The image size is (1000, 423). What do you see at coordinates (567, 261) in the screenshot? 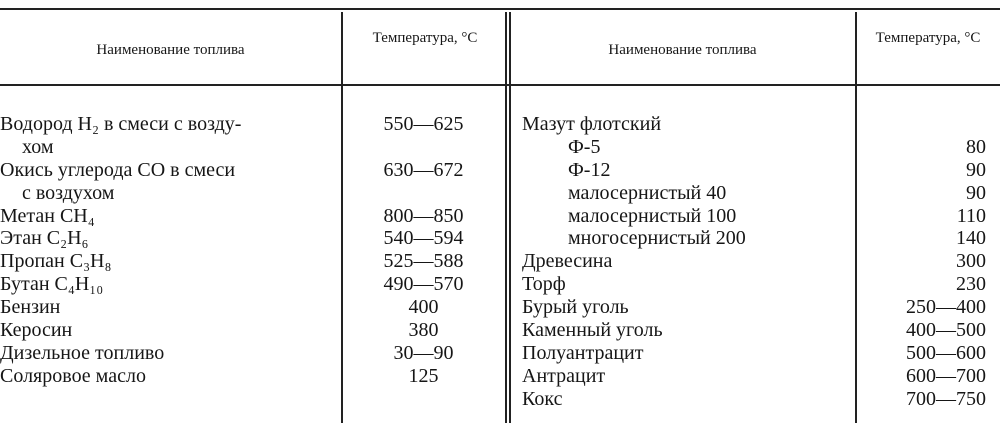
I see `fuel-name: Древесина` at bounding box center [567, 261].